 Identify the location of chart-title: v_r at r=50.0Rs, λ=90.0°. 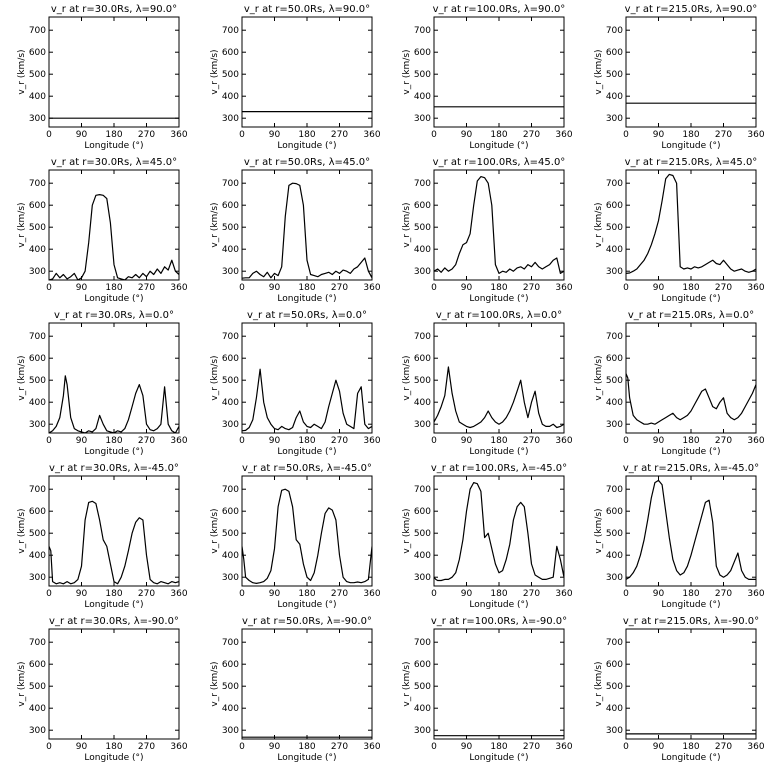
(307, 9).